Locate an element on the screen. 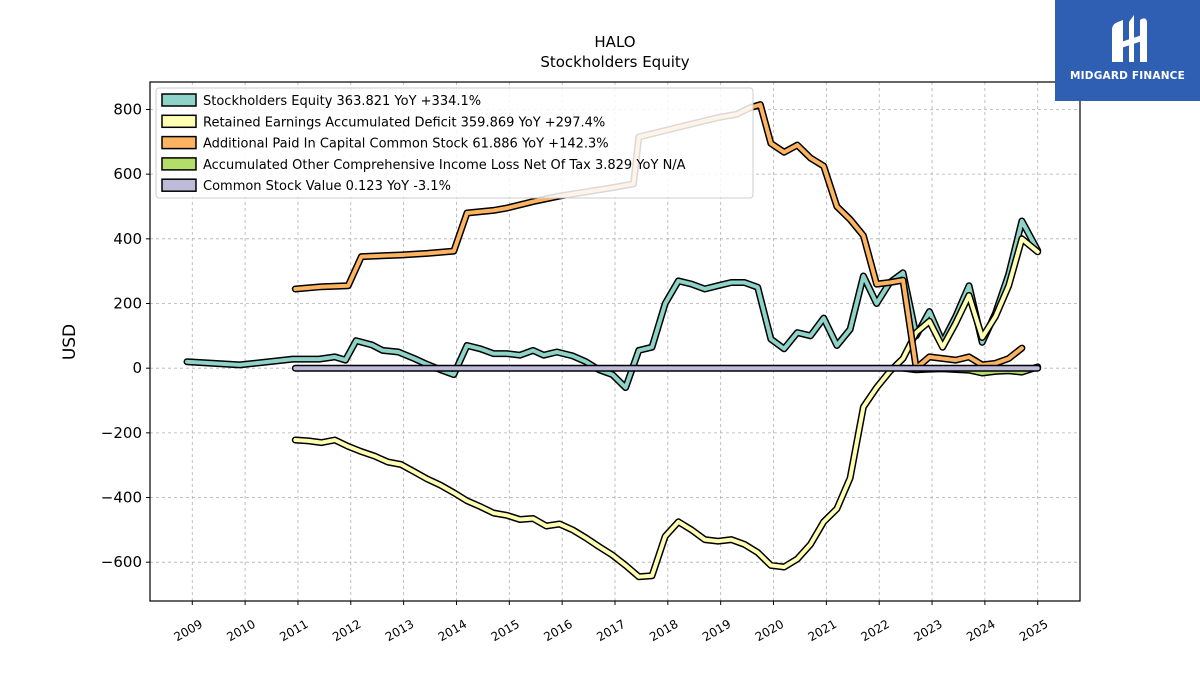 Image resolution: width=1200 pixels, height=675 pixels. y-tick-label: −600 is located at coordinates (121, 562).